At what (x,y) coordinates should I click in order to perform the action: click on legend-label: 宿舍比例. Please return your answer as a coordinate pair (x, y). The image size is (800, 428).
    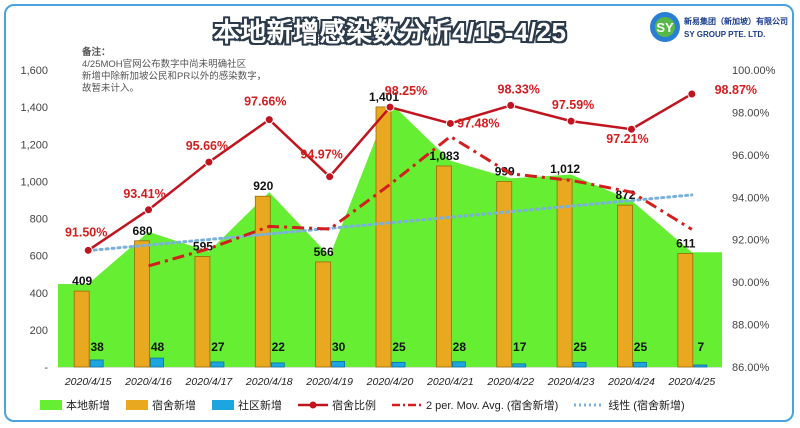
    Looking at the image, I should click on (354, 406).